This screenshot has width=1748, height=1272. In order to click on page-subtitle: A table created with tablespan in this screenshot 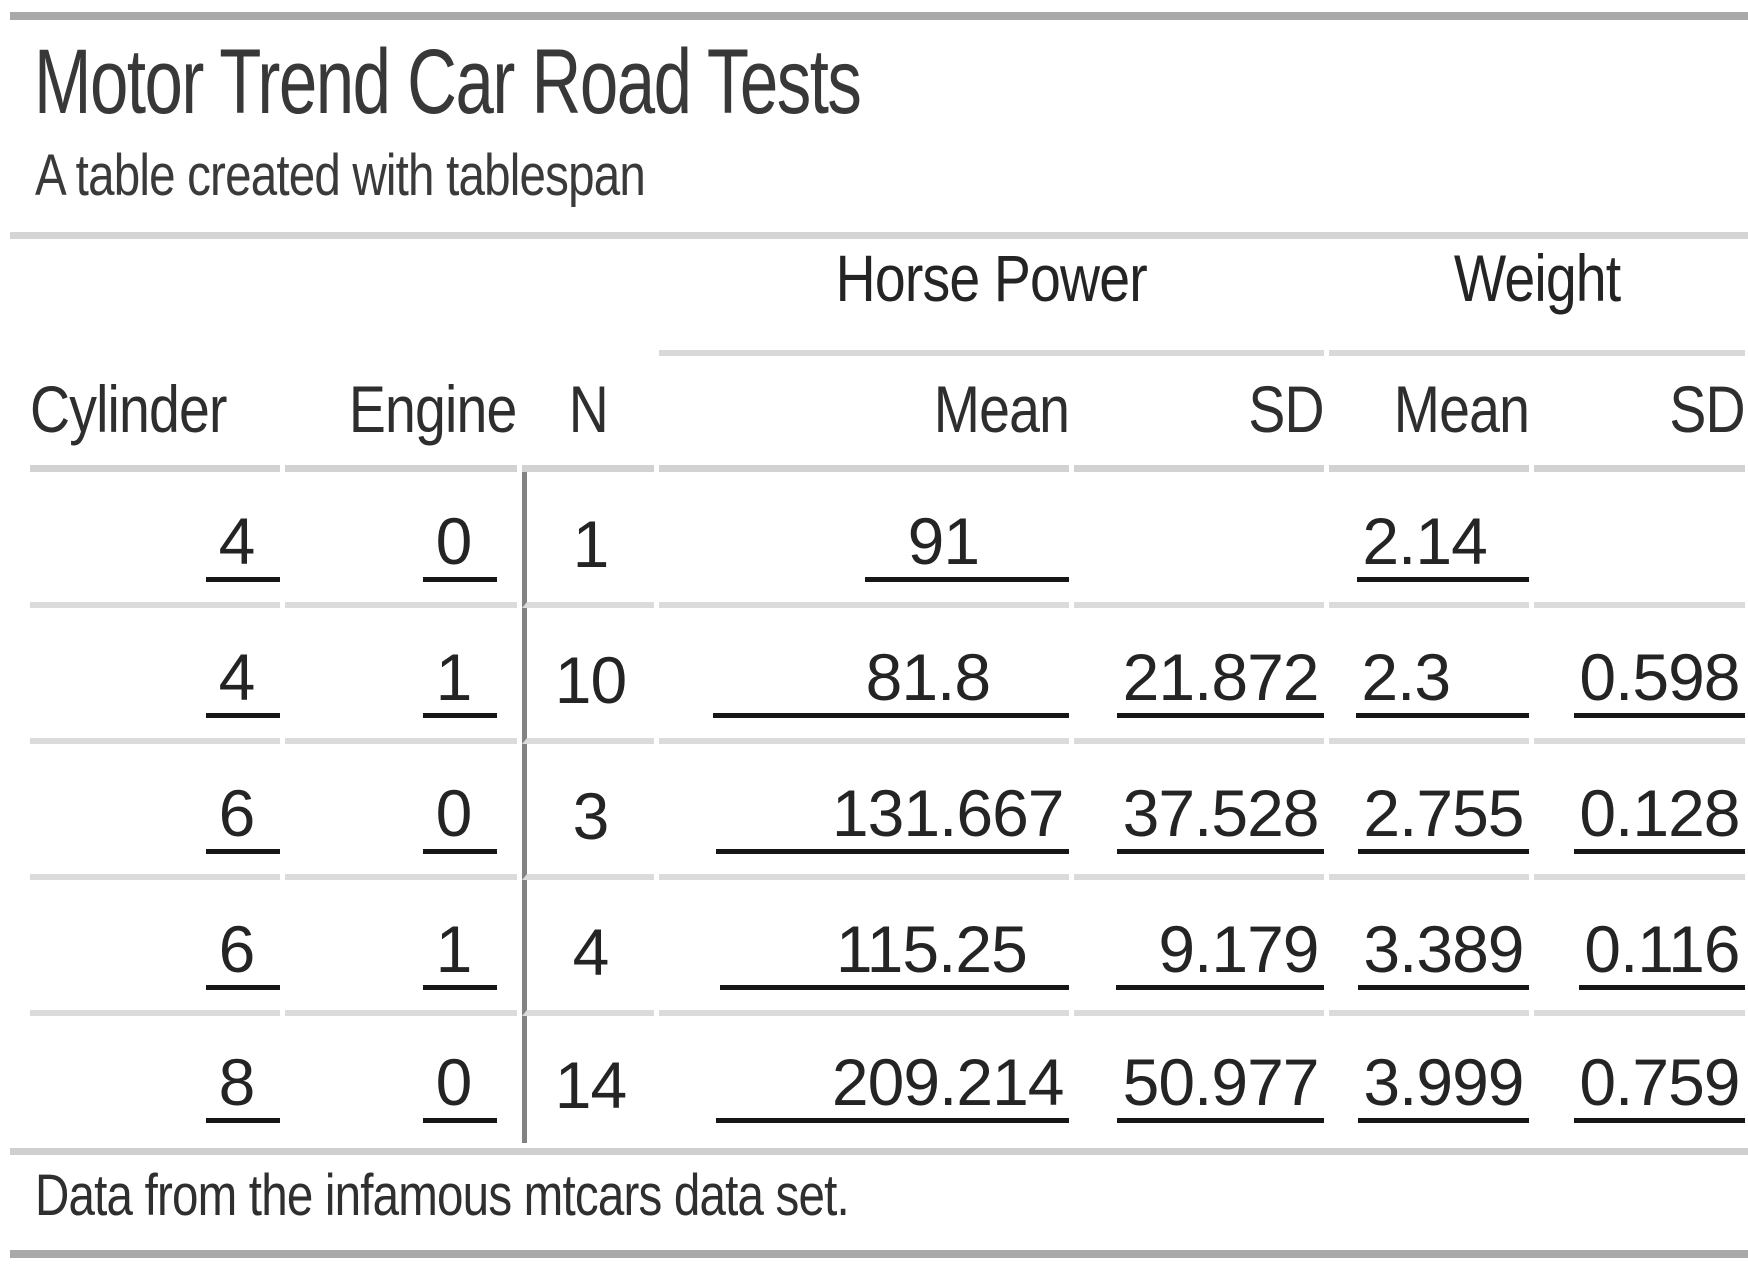, I will do `click(340, 175)`.